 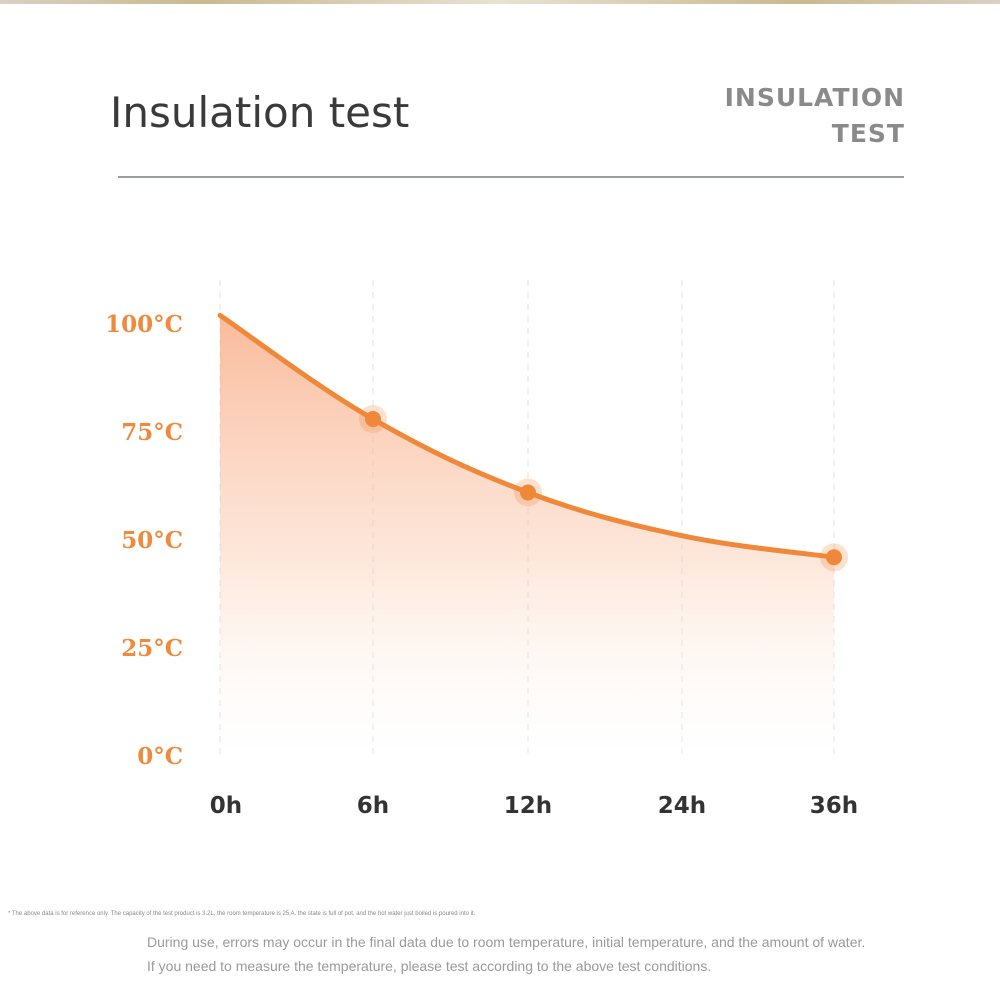 What do you see at coordinates (260, 112) in the screenshot?
I see `page-title: Insulation test` at bounding box center [260, 112].